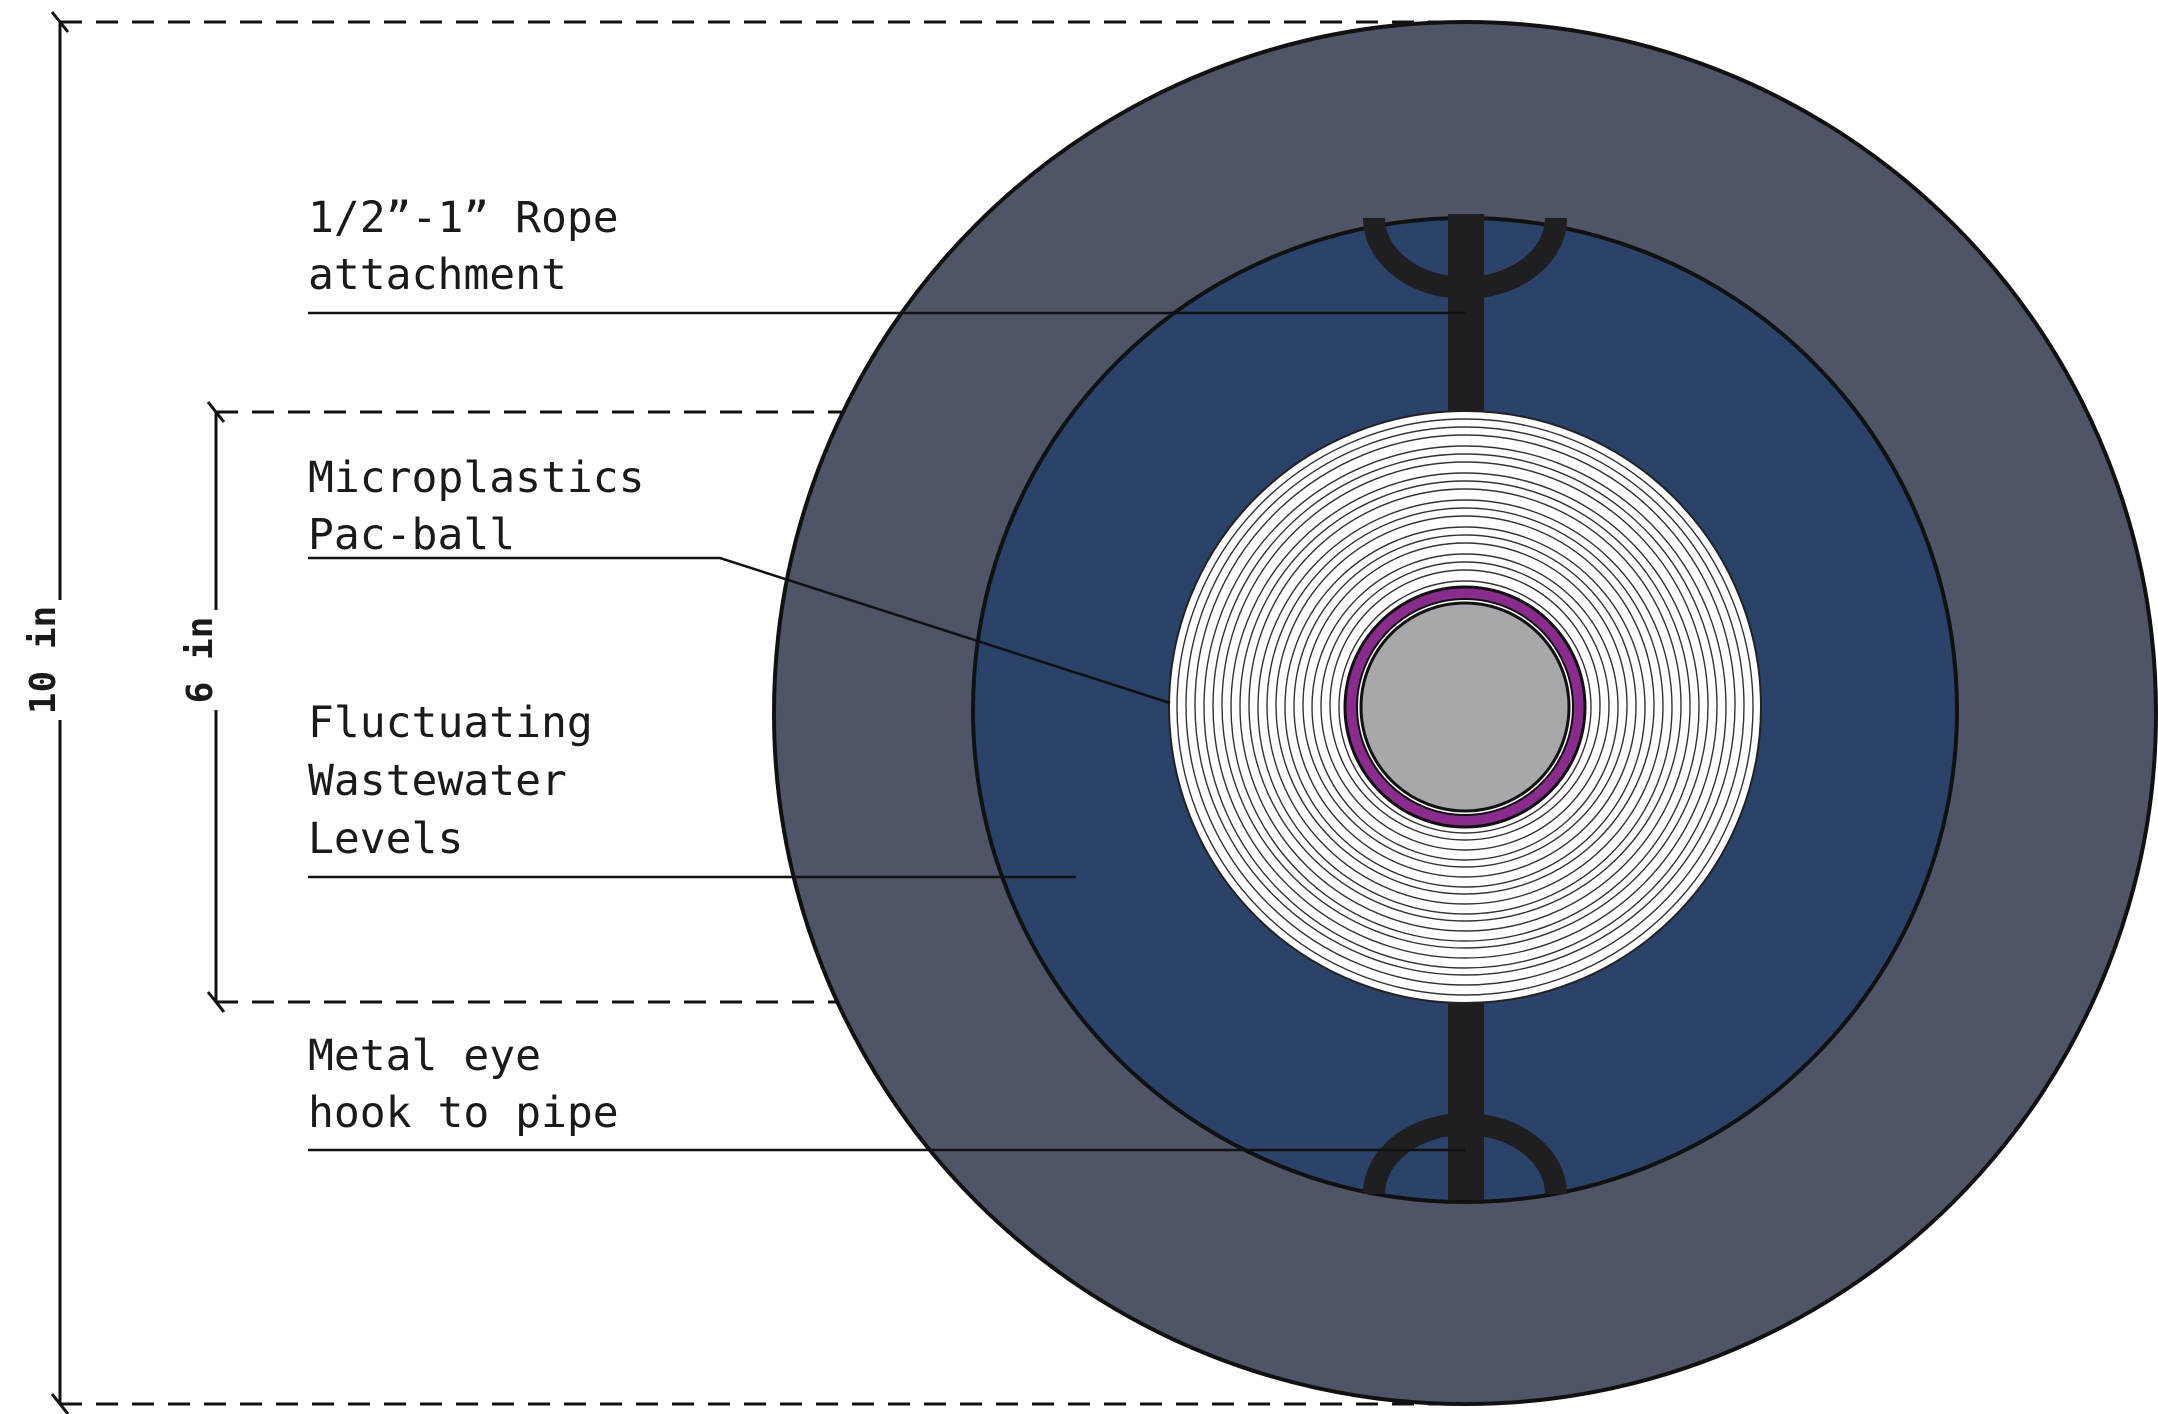  I want to click on water-label-line-3: Levels, so click(385, 839).